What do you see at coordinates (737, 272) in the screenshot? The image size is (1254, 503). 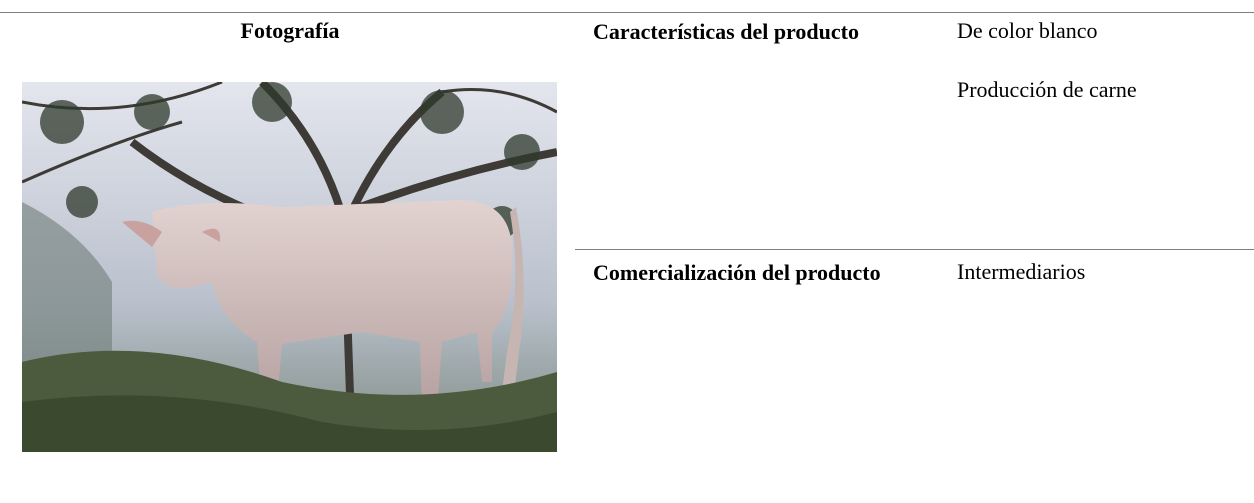 I see `row-label: Comercialización del producto` at bounding box center [737, 272].